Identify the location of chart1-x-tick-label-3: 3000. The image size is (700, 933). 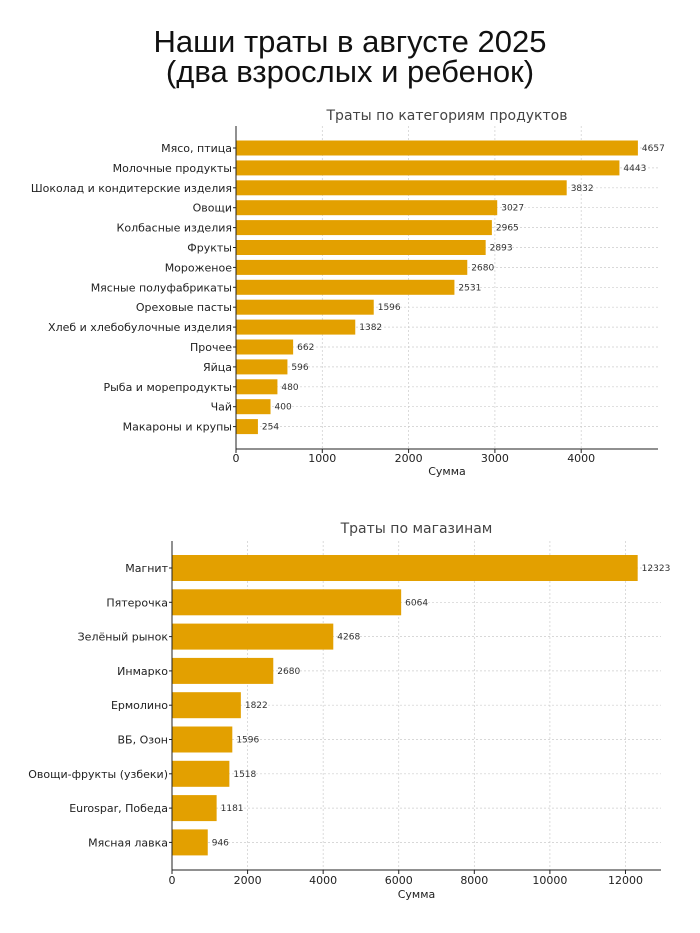
(495, 458).